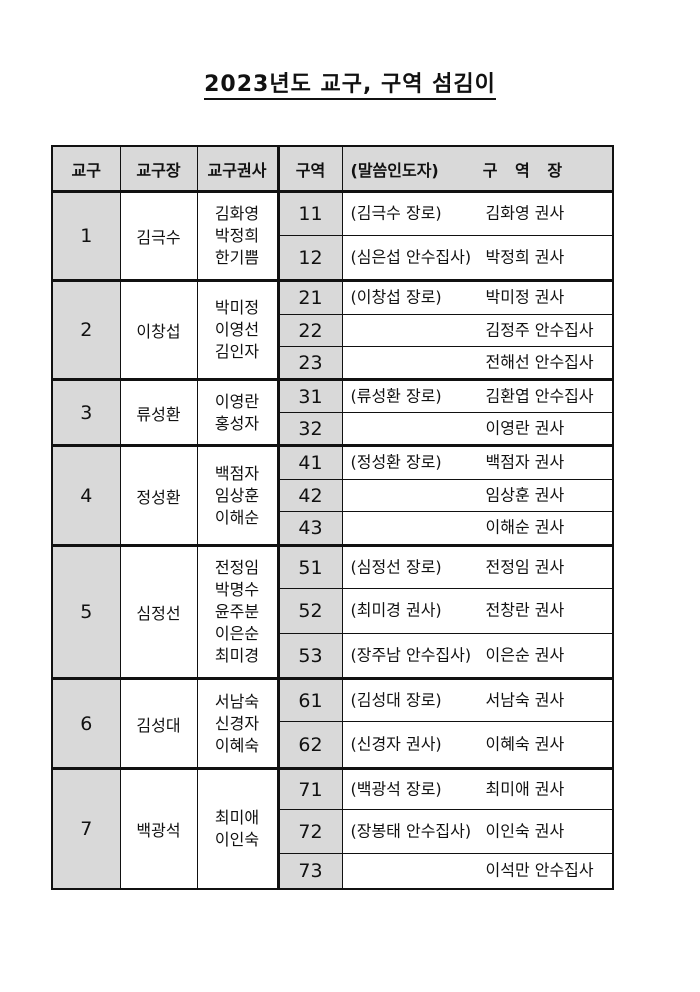  What do you see at coordinates (477, 566) in the screenshot?
I see `zone-leader-cell: (심정선 장로) 전정임 권사` at bounding box center [477, 566].